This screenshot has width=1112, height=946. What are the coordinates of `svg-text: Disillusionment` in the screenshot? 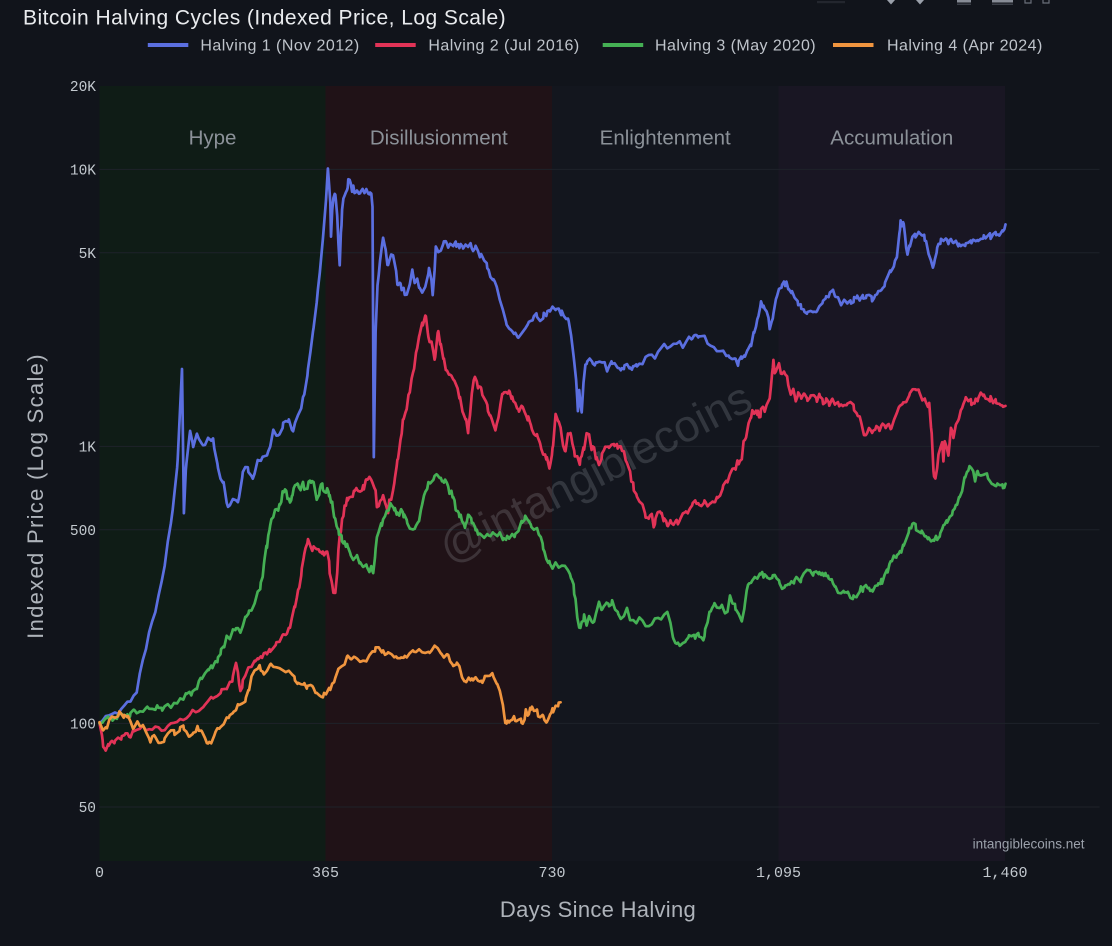 It's located at (439, 138).